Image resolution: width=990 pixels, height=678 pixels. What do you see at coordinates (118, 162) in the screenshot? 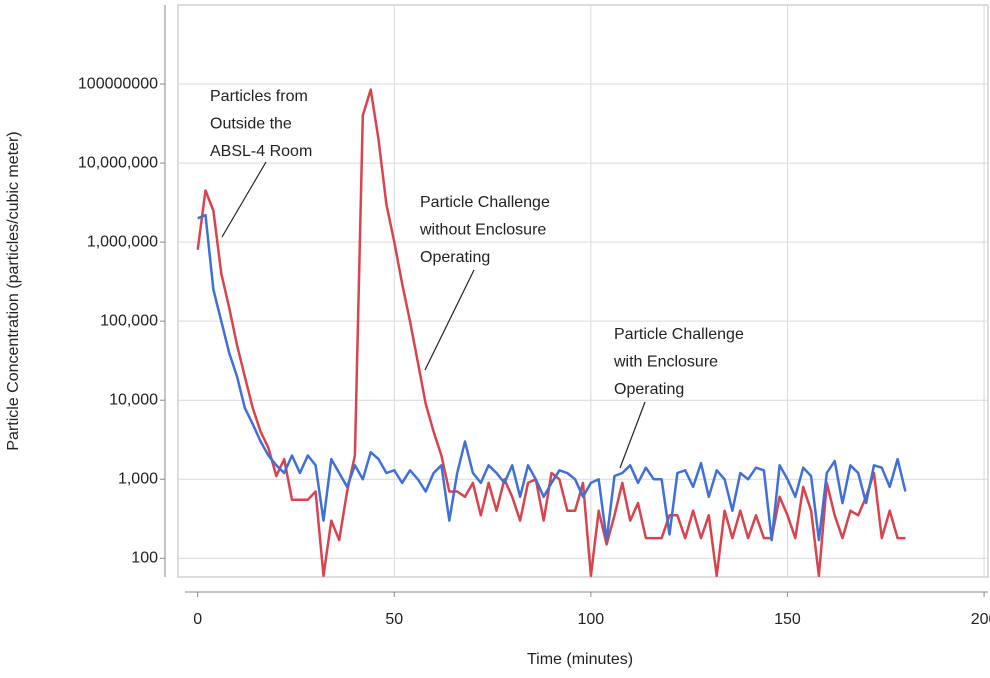
I see `y-tick-label: 10,000,000` at bounding box center [118, 162].